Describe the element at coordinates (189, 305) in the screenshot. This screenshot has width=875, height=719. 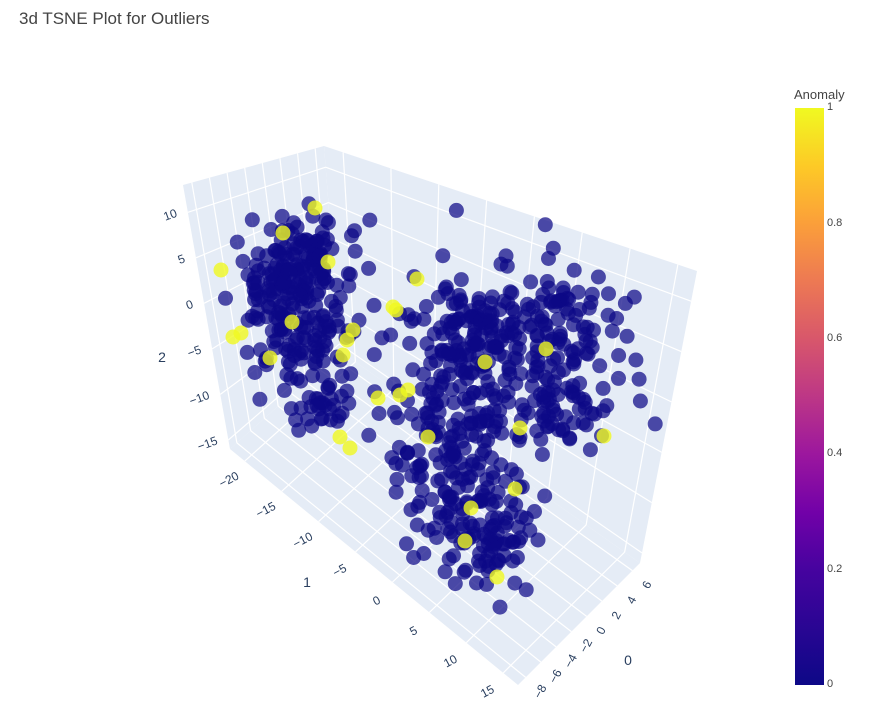
I see `z-tick-label: 0` at that location.